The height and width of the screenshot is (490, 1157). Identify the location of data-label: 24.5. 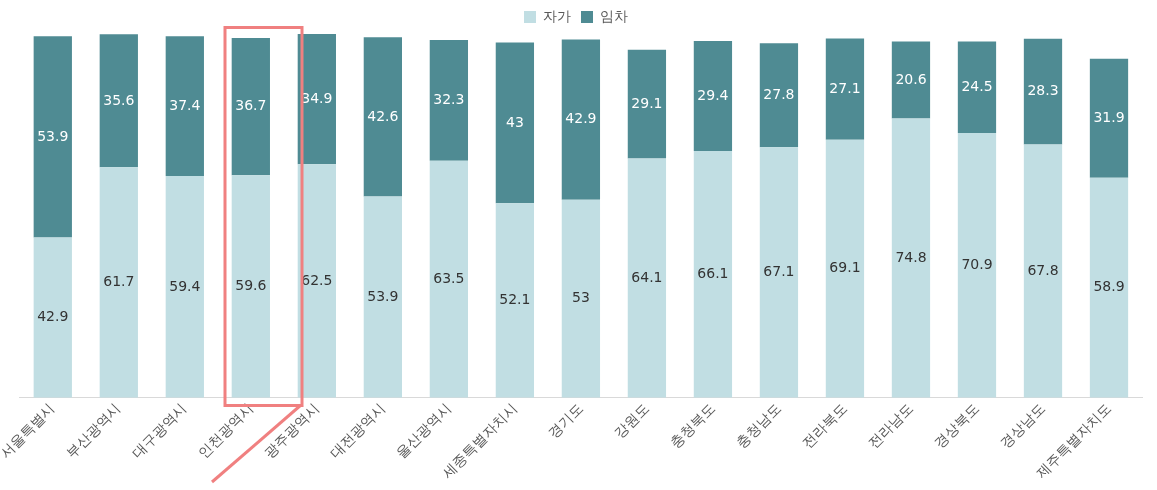
(977, 85).